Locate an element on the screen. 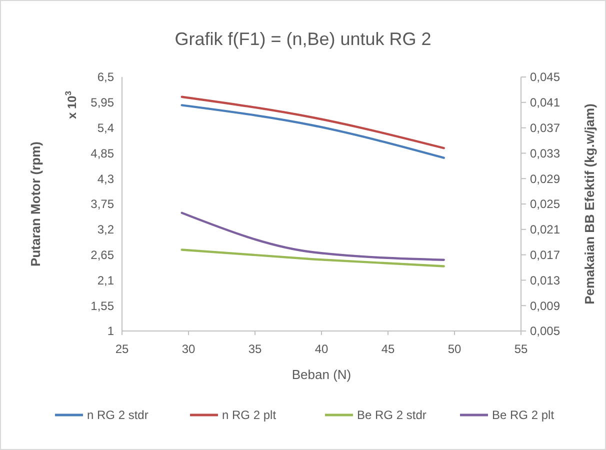 The height and width of the screenshot is (450, 606). y2-tick-label: 0,013 is located at coordinates (545, 280).